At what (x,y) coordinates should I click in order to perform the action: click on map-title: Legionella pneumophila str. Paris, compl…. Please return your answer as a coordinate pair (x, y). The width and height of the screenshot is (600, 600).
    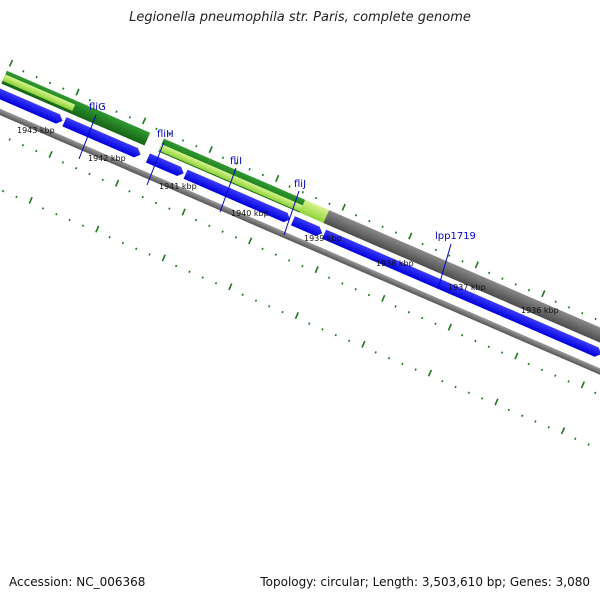
    Looking at the image, I should click on (300, 17).